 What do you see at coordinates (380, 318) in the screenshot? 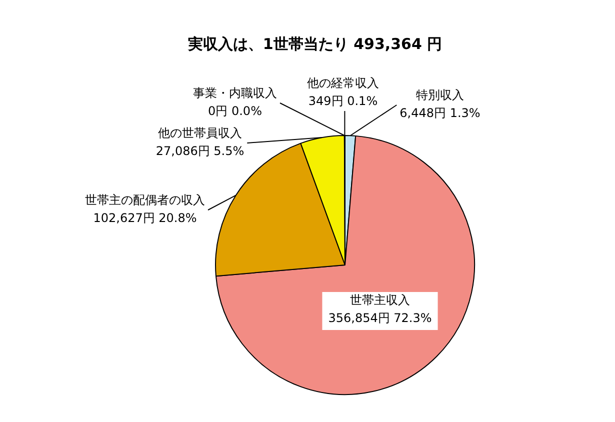
I see `data-label: 356,854円 72.3%` at bounding box center [380, 318].